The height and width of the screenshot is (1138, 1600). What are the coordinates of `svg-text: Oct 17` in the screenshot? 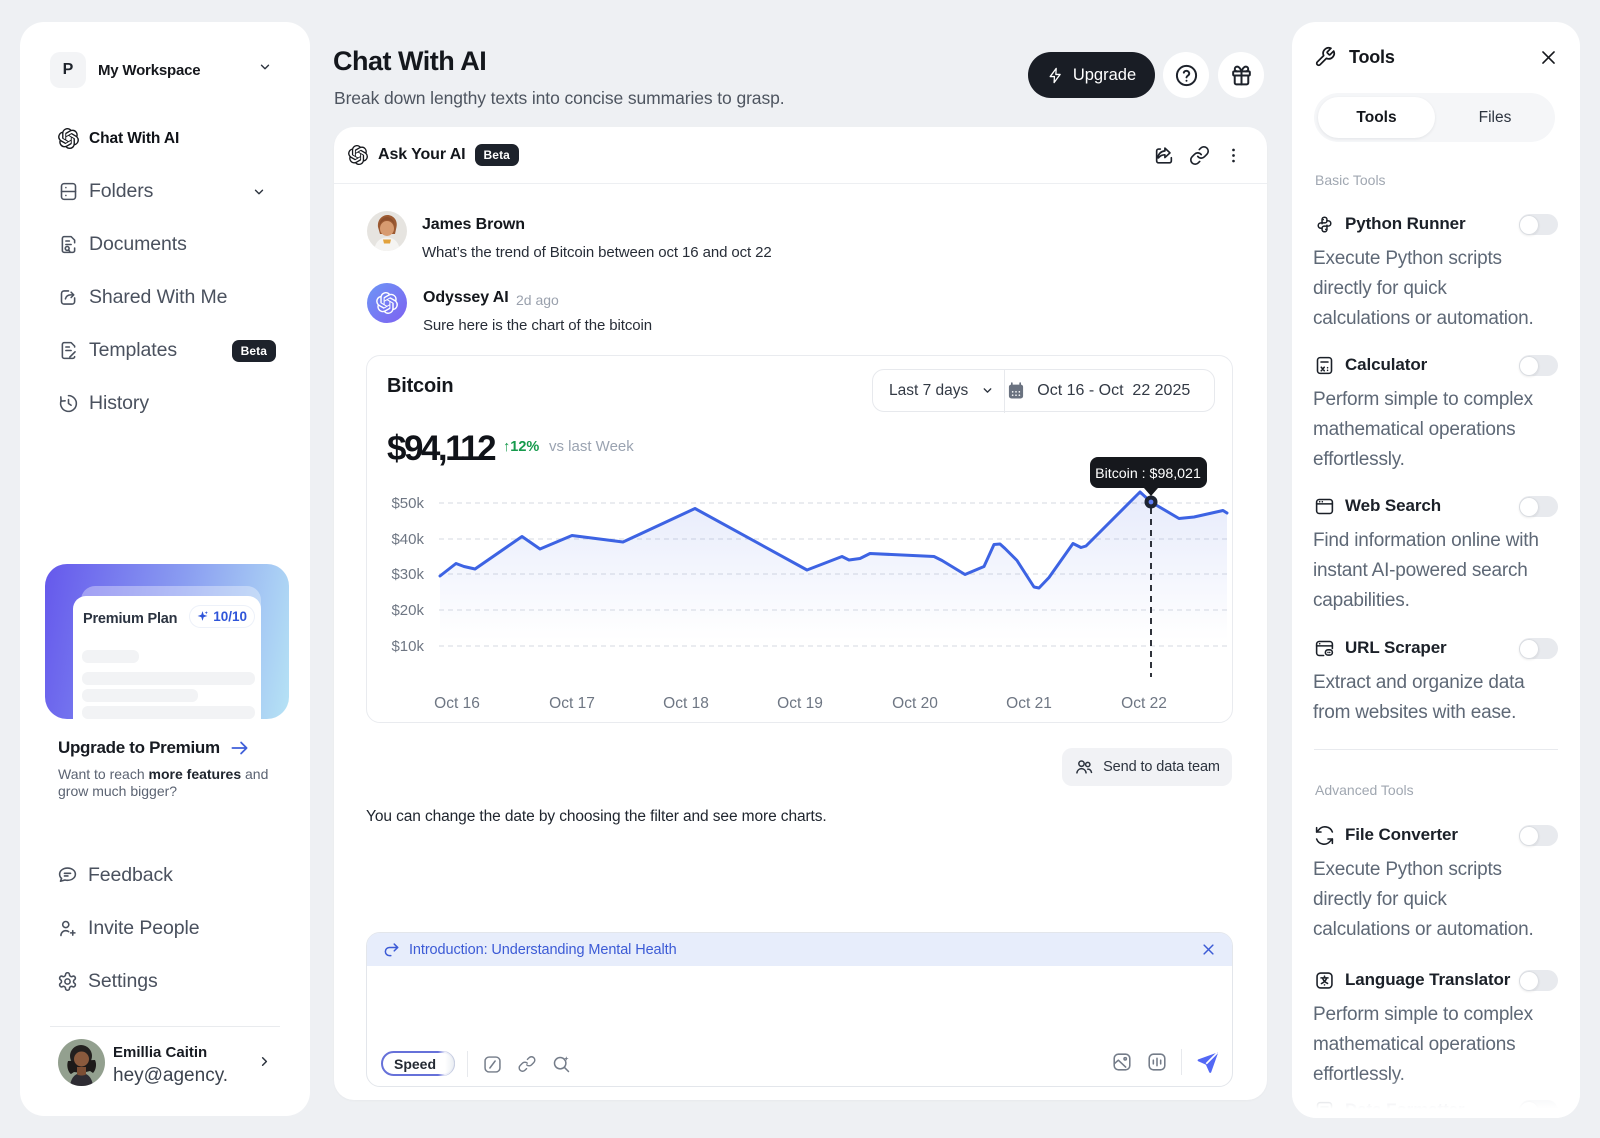 It's located at (572, 703).